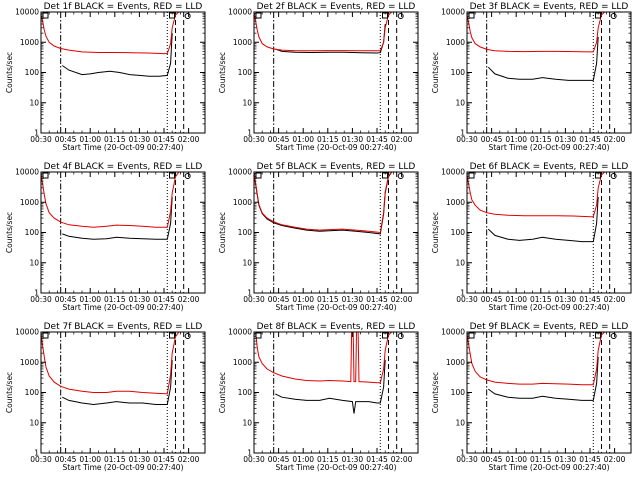 The height and width of the screenshot is (480, 640). Describe the element at coordinates (336, 232) in the screenshot. I see `plot-frame` at that location.